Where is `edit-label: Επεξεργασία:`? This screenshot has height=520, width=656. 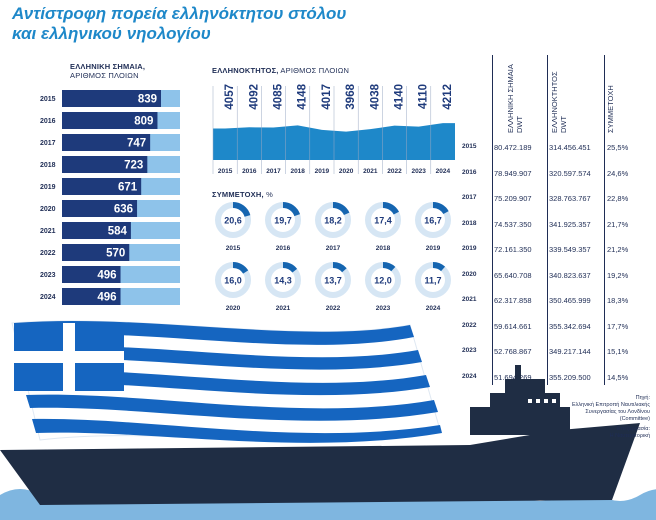
edit-label: Επεξεργασία: is located at coordinates (633, 429).